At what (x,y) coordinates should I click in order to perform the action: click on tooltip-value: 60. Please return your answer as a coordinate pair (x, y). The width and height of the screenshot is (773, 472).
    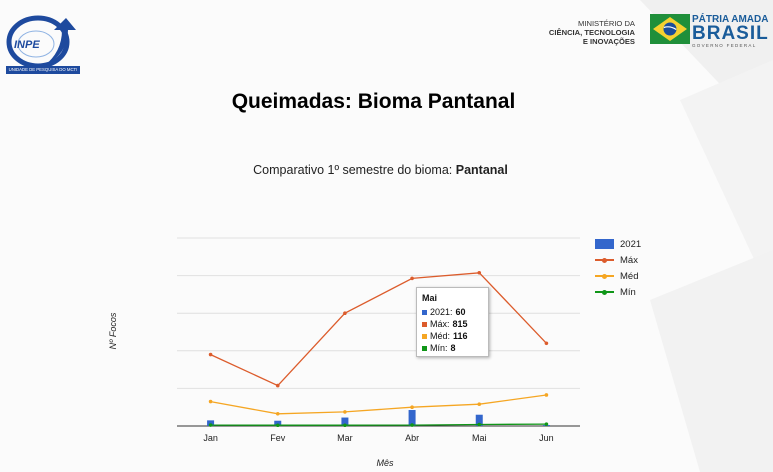
    Looking at the image, I should click on (460, 312).